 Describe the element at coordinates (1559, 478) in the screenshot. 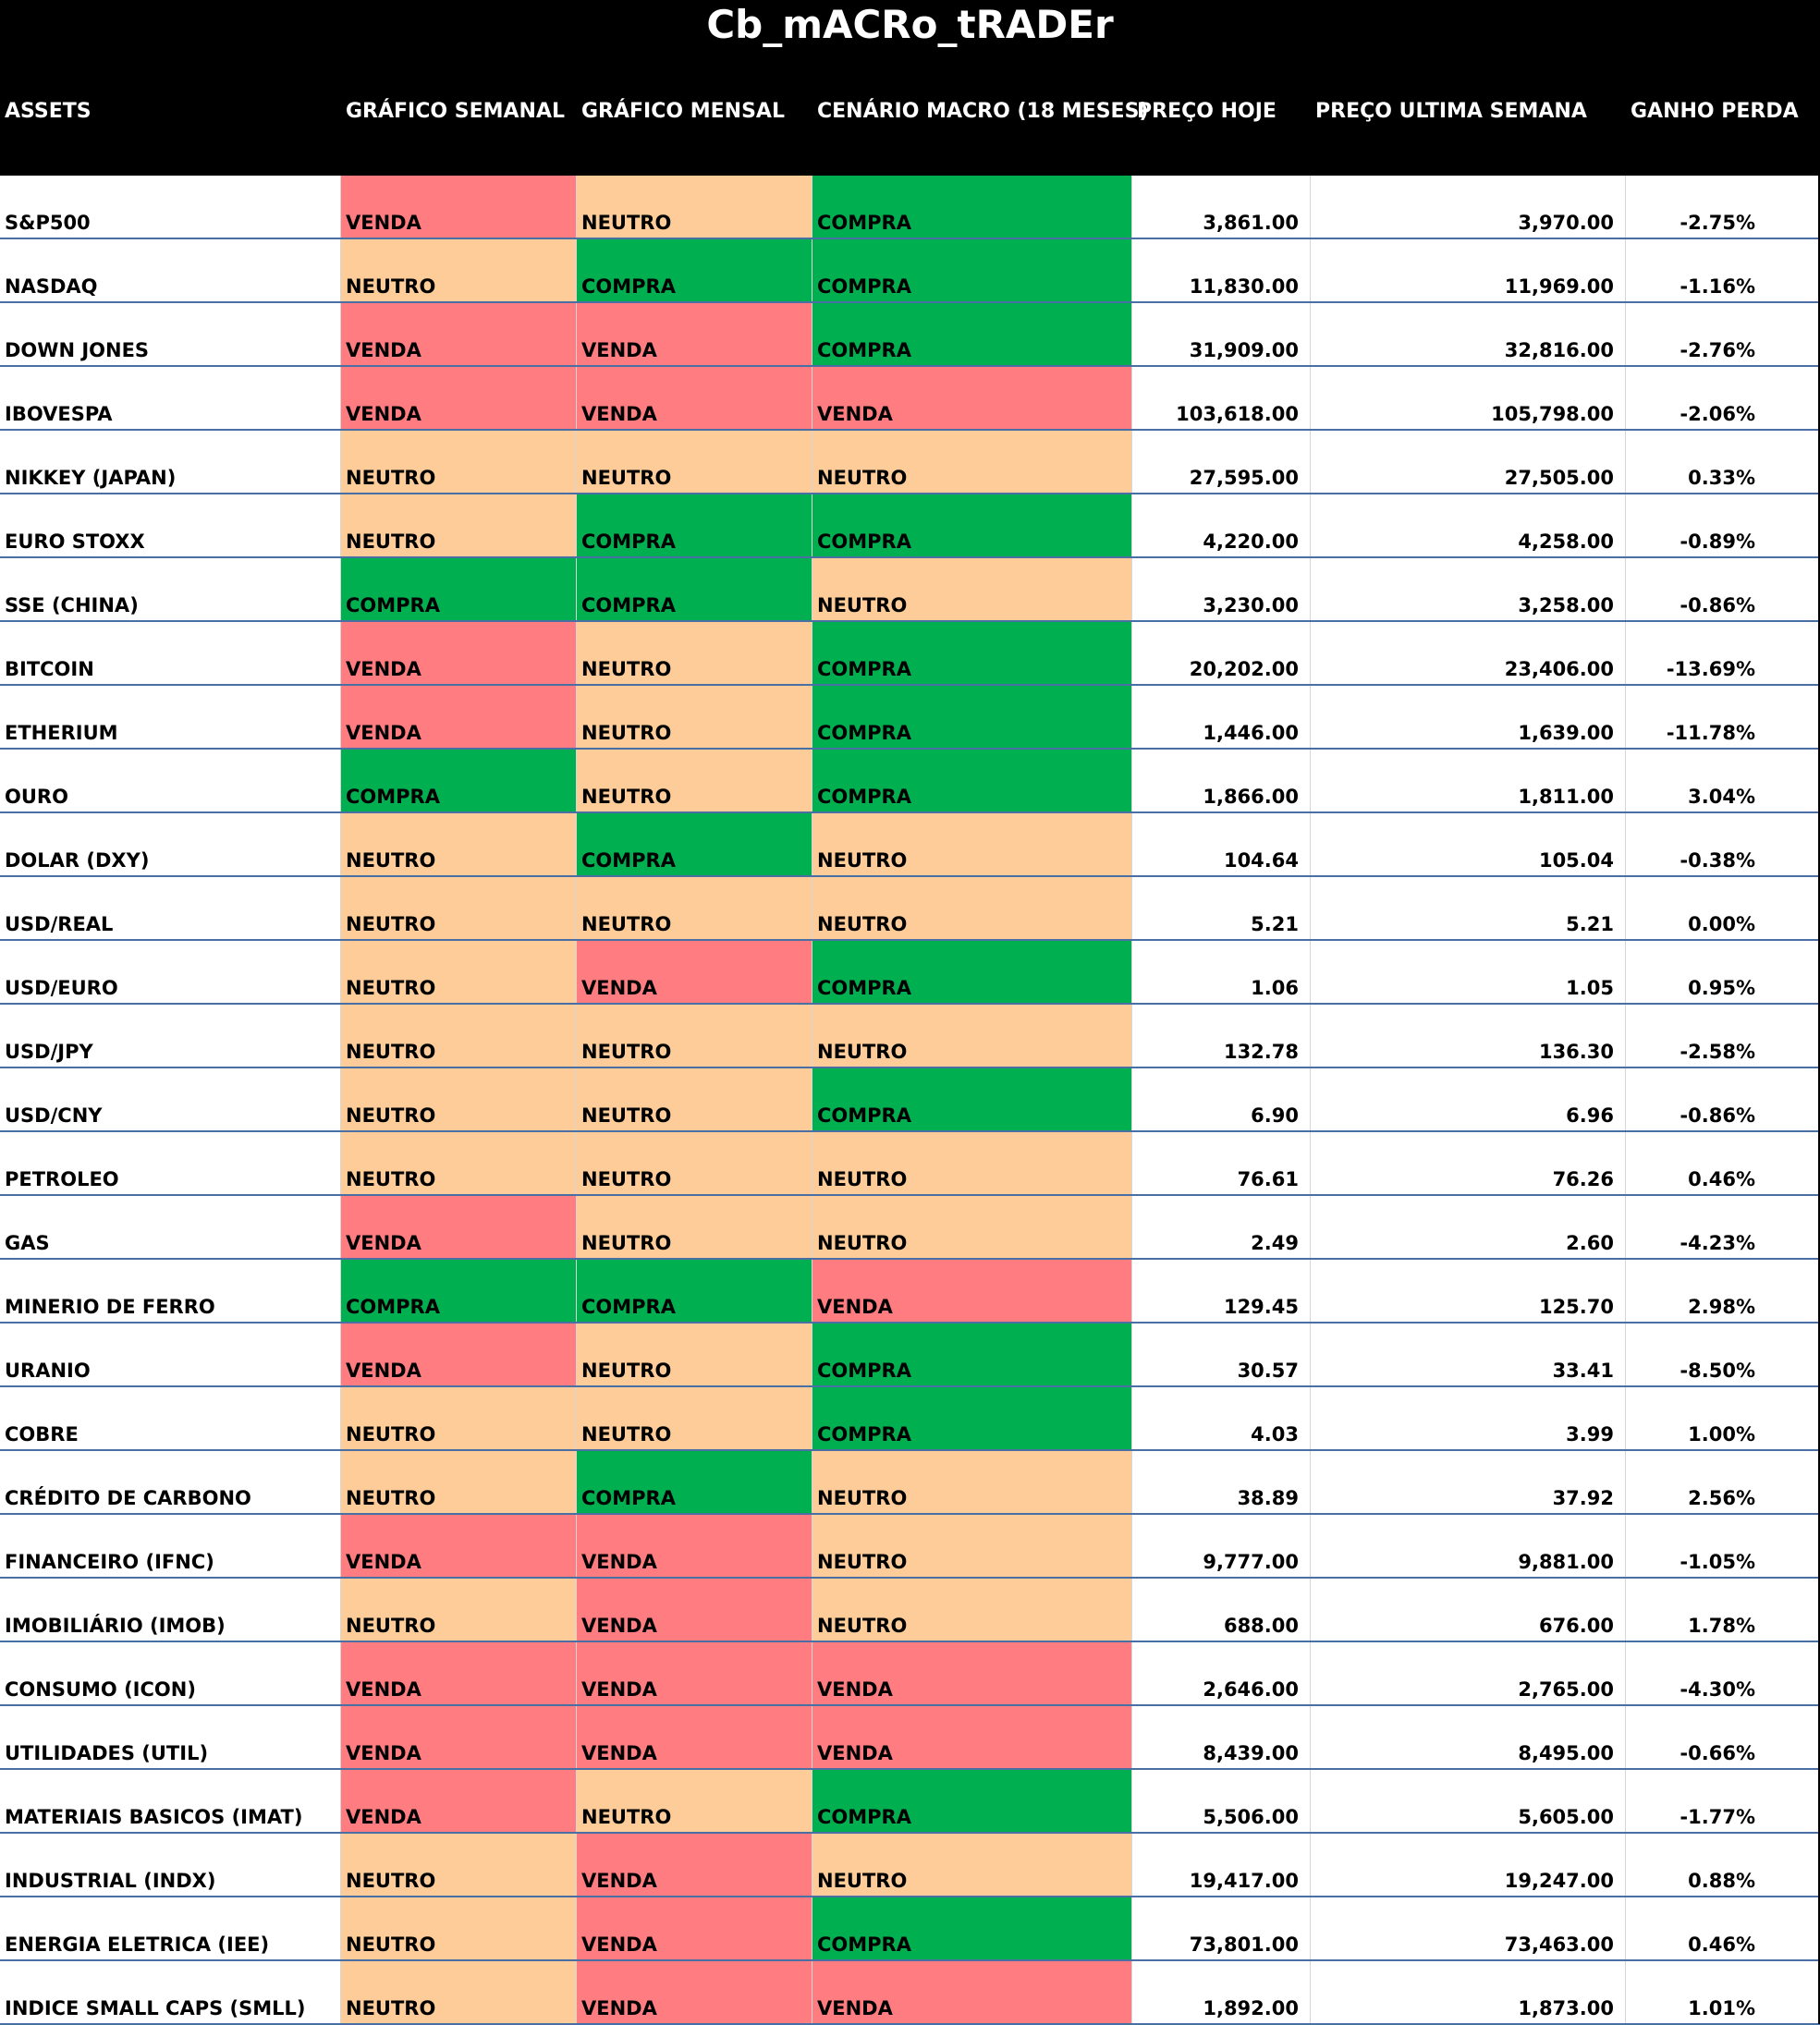

I see `price-last-week: 27,505.00` at that location.